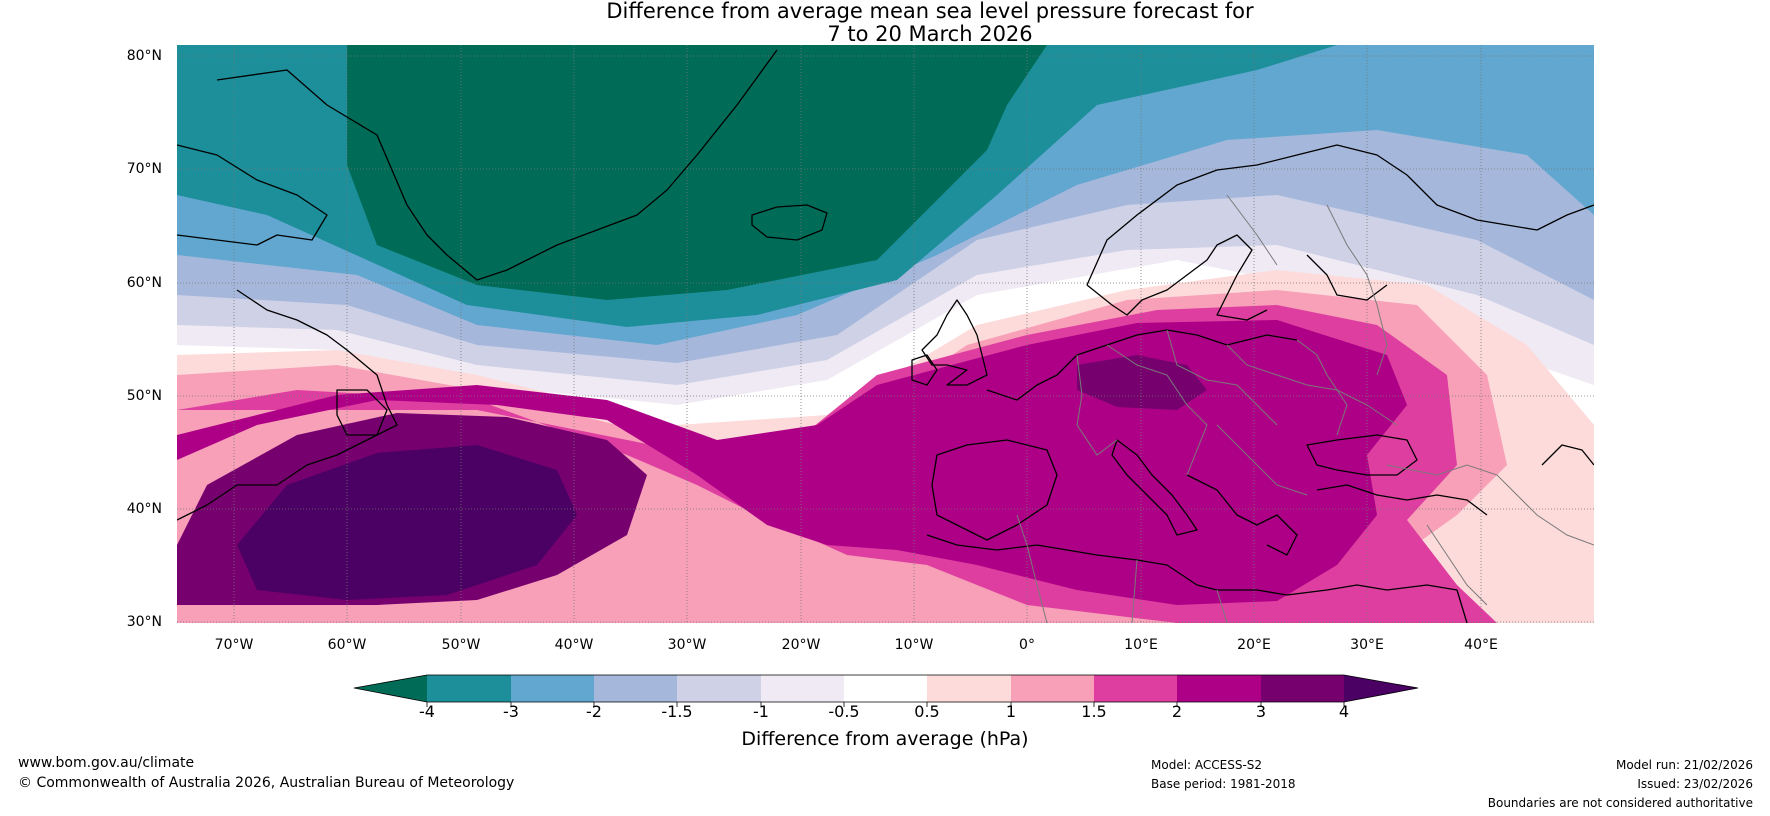  I want to click on issued-text: Issued: 23/02/2026, so click(1695, 784).